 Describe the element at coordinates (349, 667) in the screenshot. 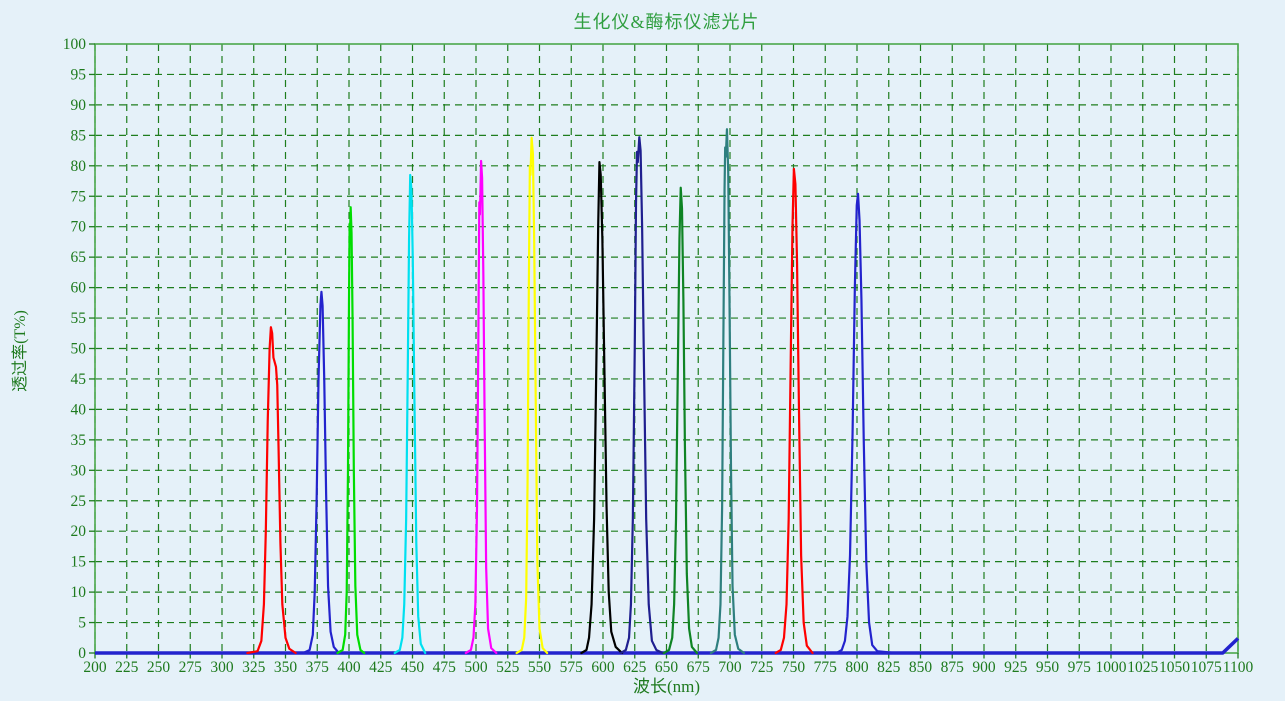

I see `x-tick-label: 400` at that location.